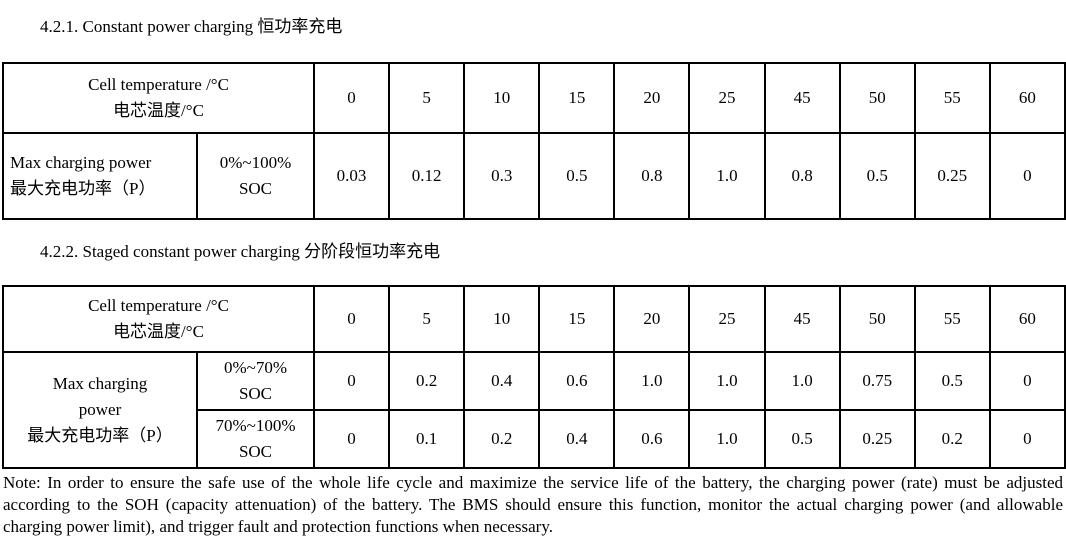 The image size is (1066, 558). What do you see at coordinates (255, 162) in the screenshot?
I see `soc-range: 0%~100%` at bounding box center [255, 162].